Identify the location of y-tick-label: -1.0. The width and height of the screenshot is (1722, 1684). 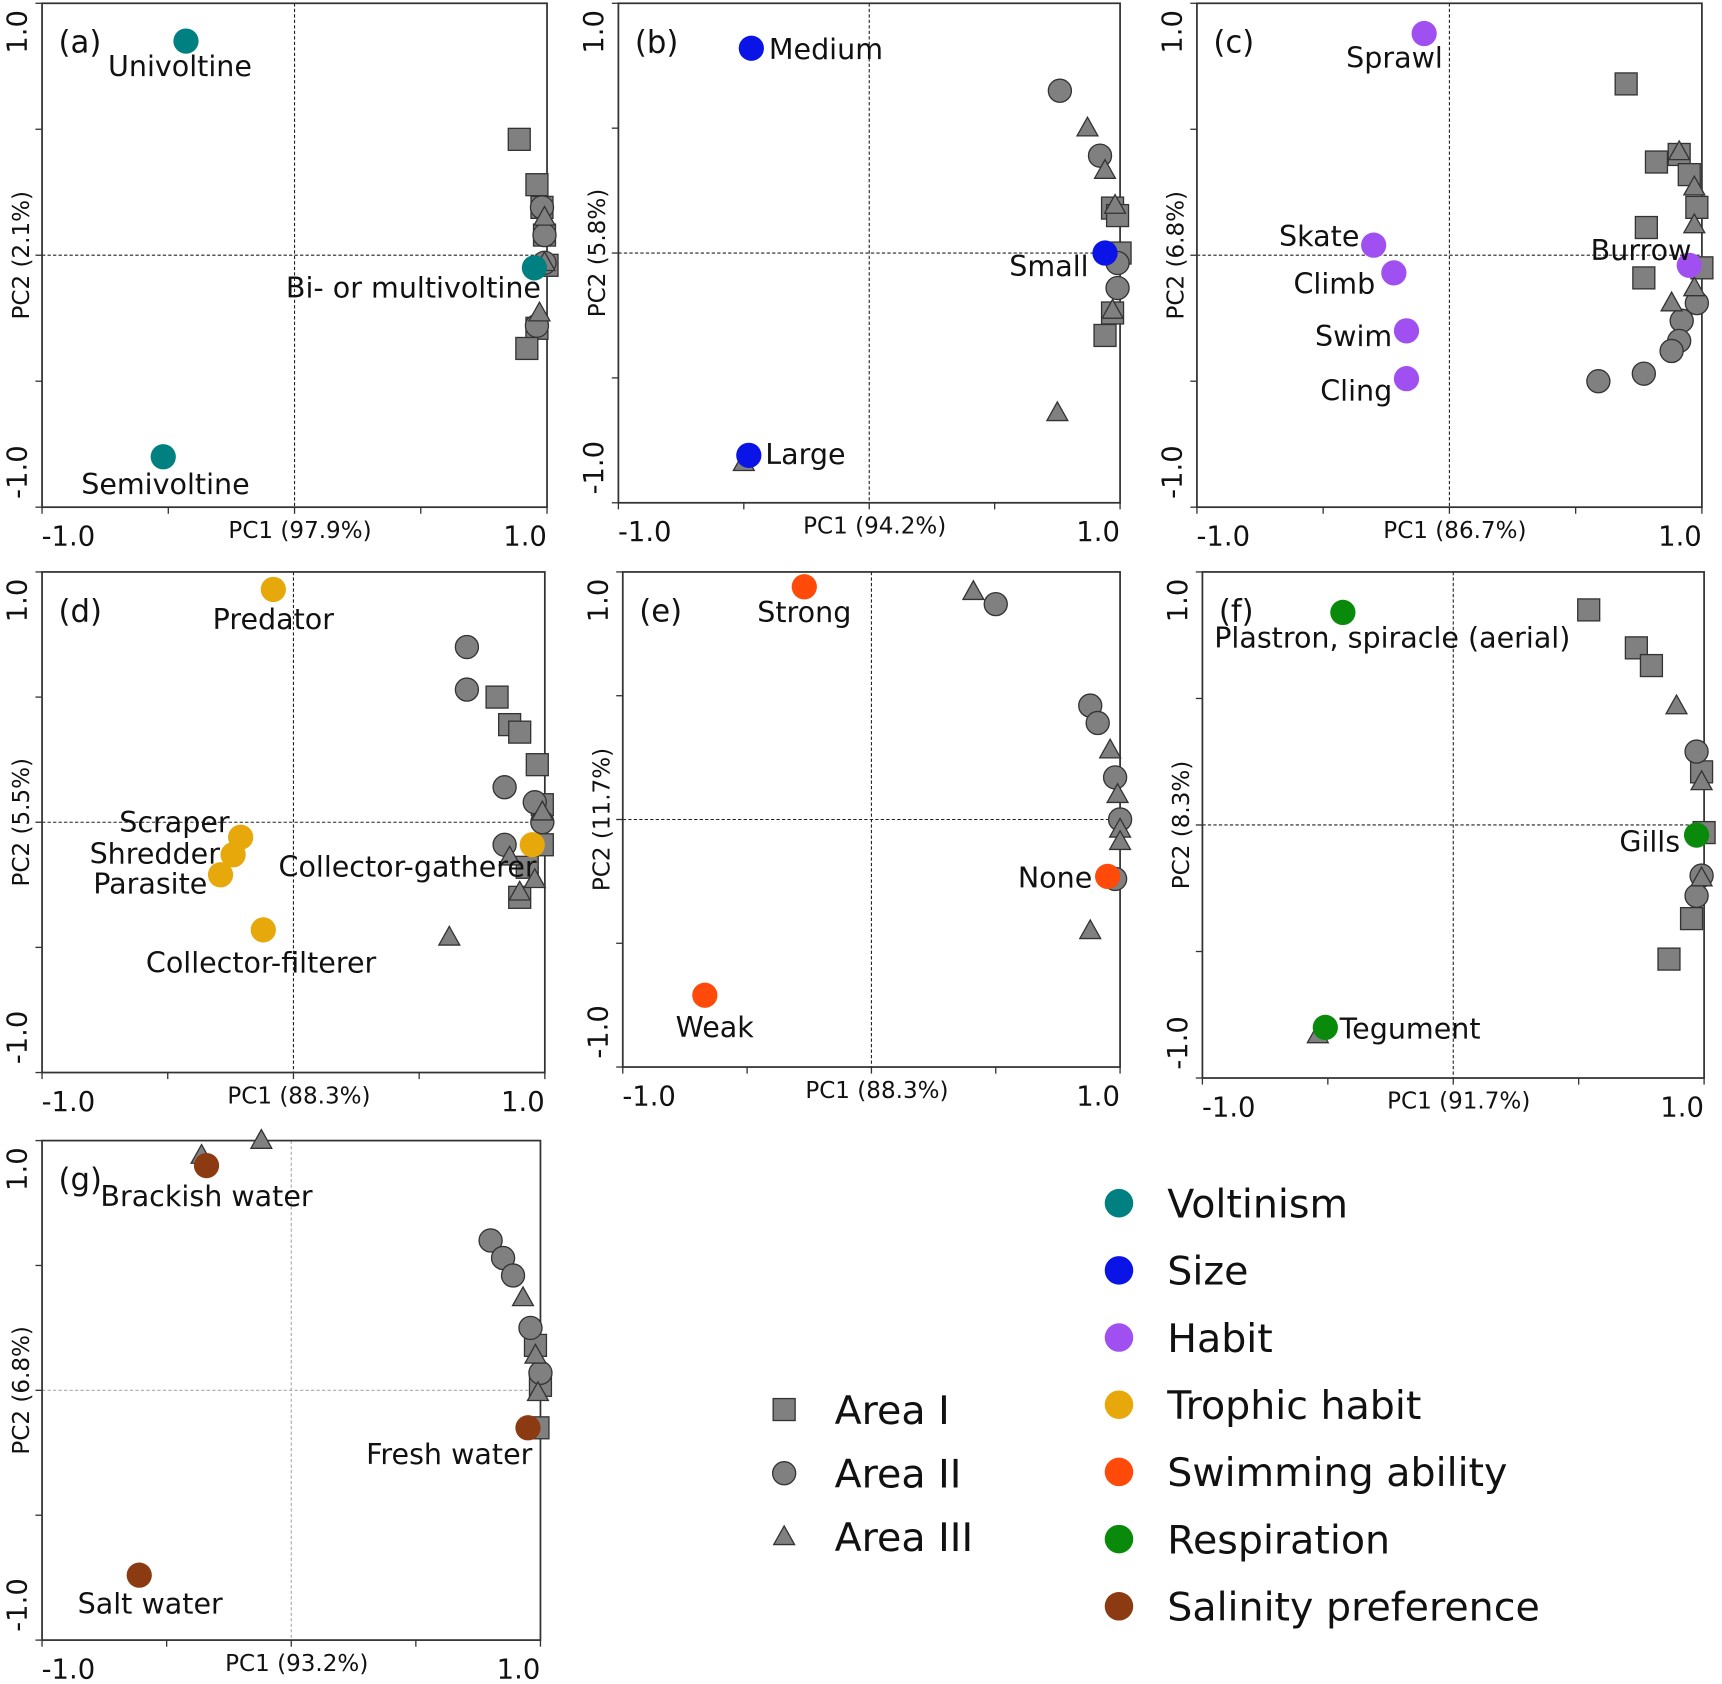
(1173, 472).